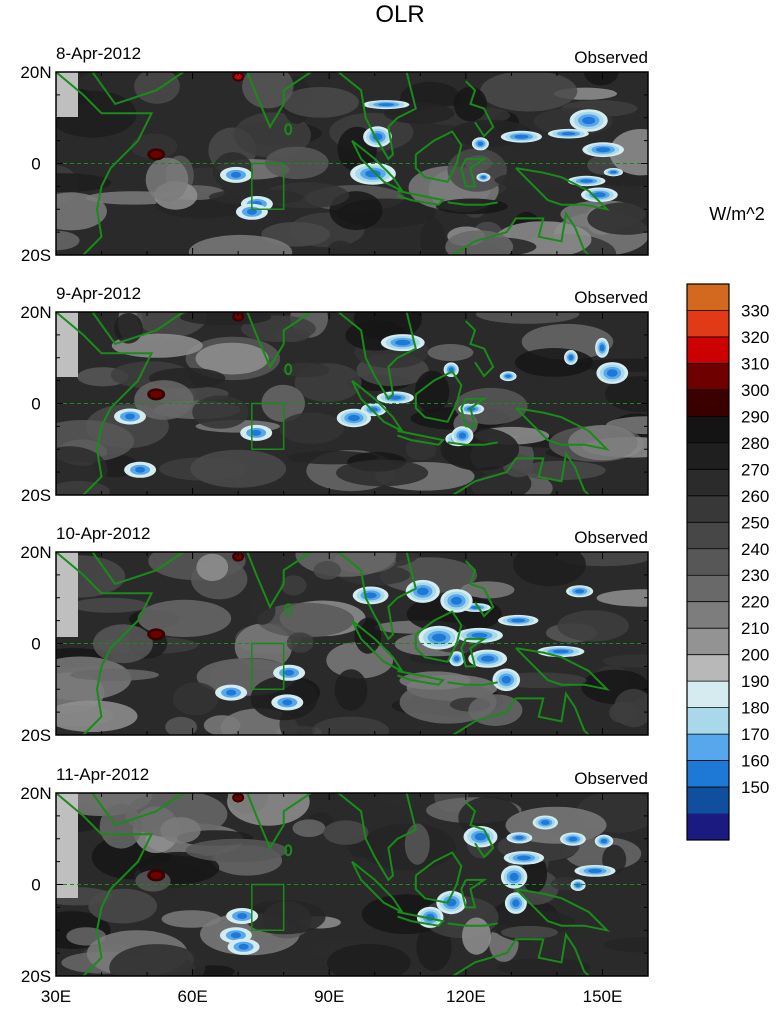  Describe the element at coordinates (755, 522) in the screenshot. I see `colorbar-label: 250` at that location.